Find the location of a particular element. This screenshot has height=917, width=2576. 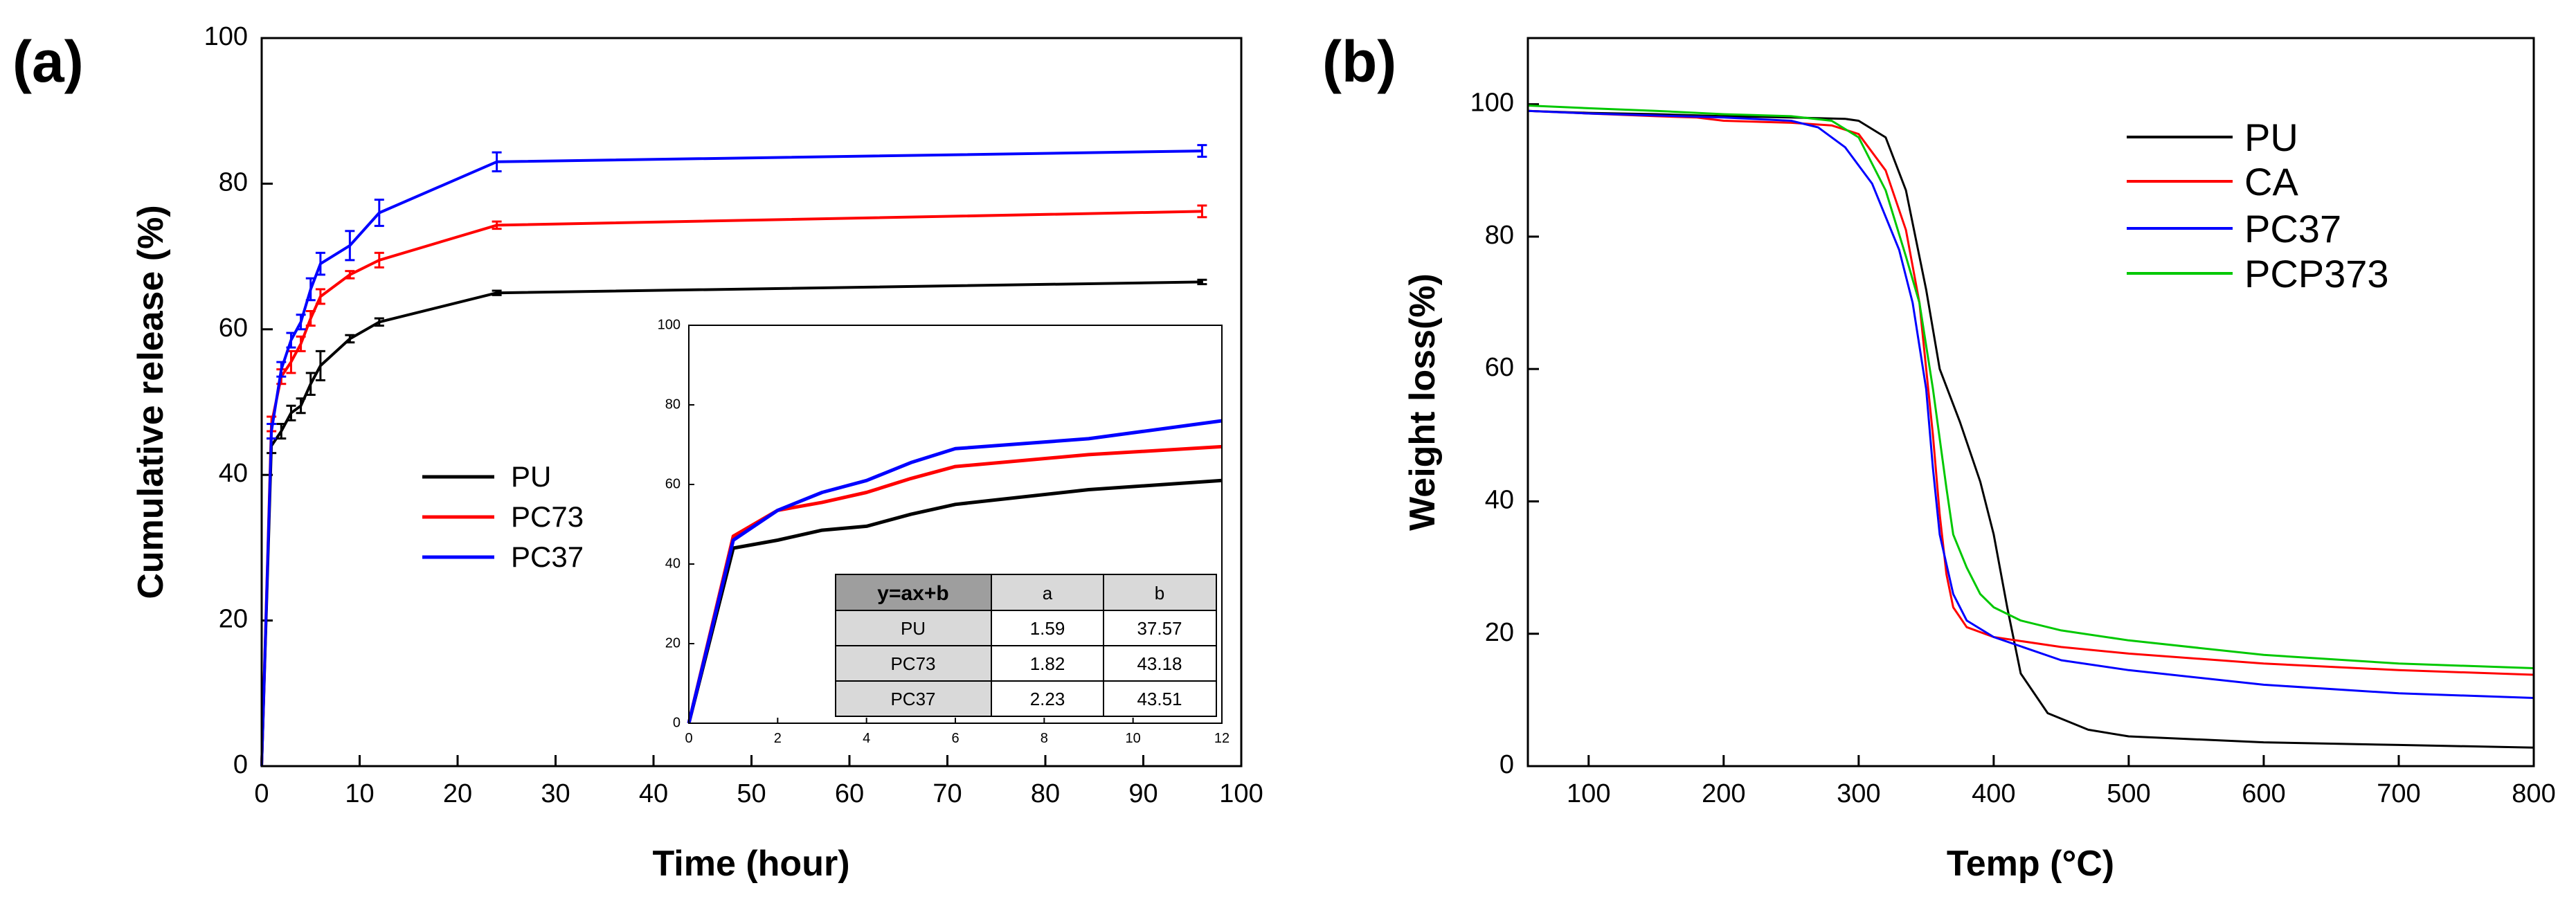

inset-y-tick-label: 80 is located at coordinates (673, 404).